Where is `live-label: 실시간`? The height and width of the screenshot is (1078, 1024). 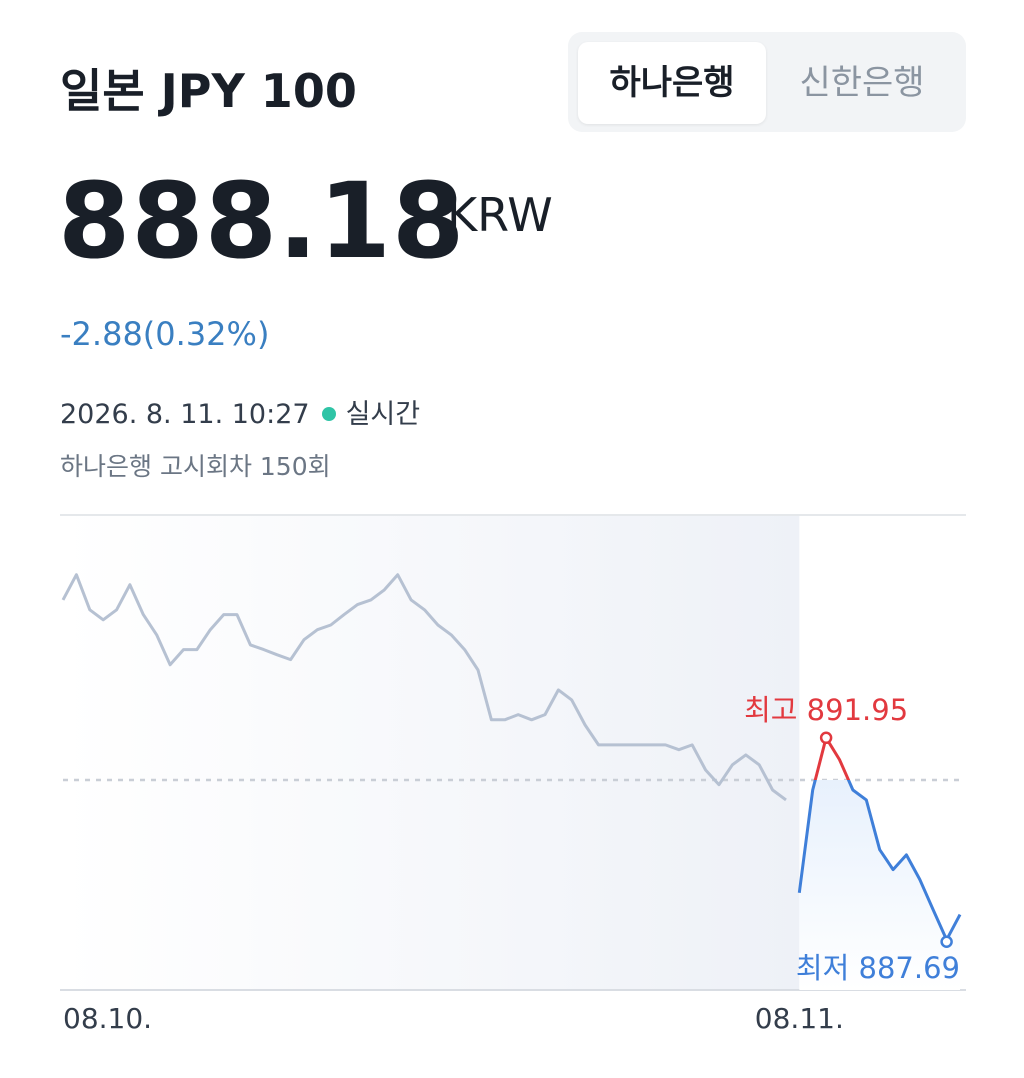
live-label: 실시간 is located at coordinates (383, 414).